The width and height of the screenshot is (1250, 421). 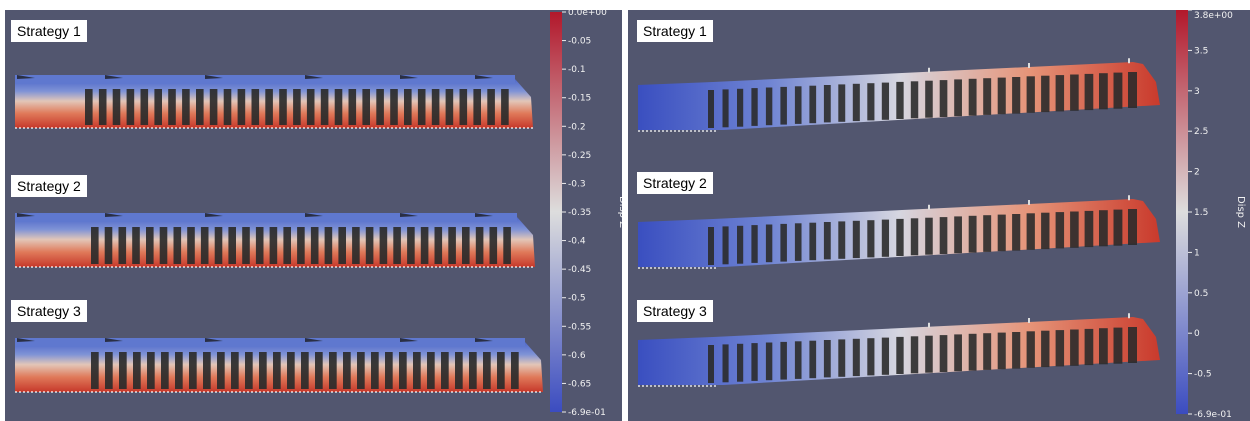 What do you see at coordinates (1203, 375) in the screenshot?
I see `right-colorbar-tick-label: -0.5` at bounding box center [1203, 375].